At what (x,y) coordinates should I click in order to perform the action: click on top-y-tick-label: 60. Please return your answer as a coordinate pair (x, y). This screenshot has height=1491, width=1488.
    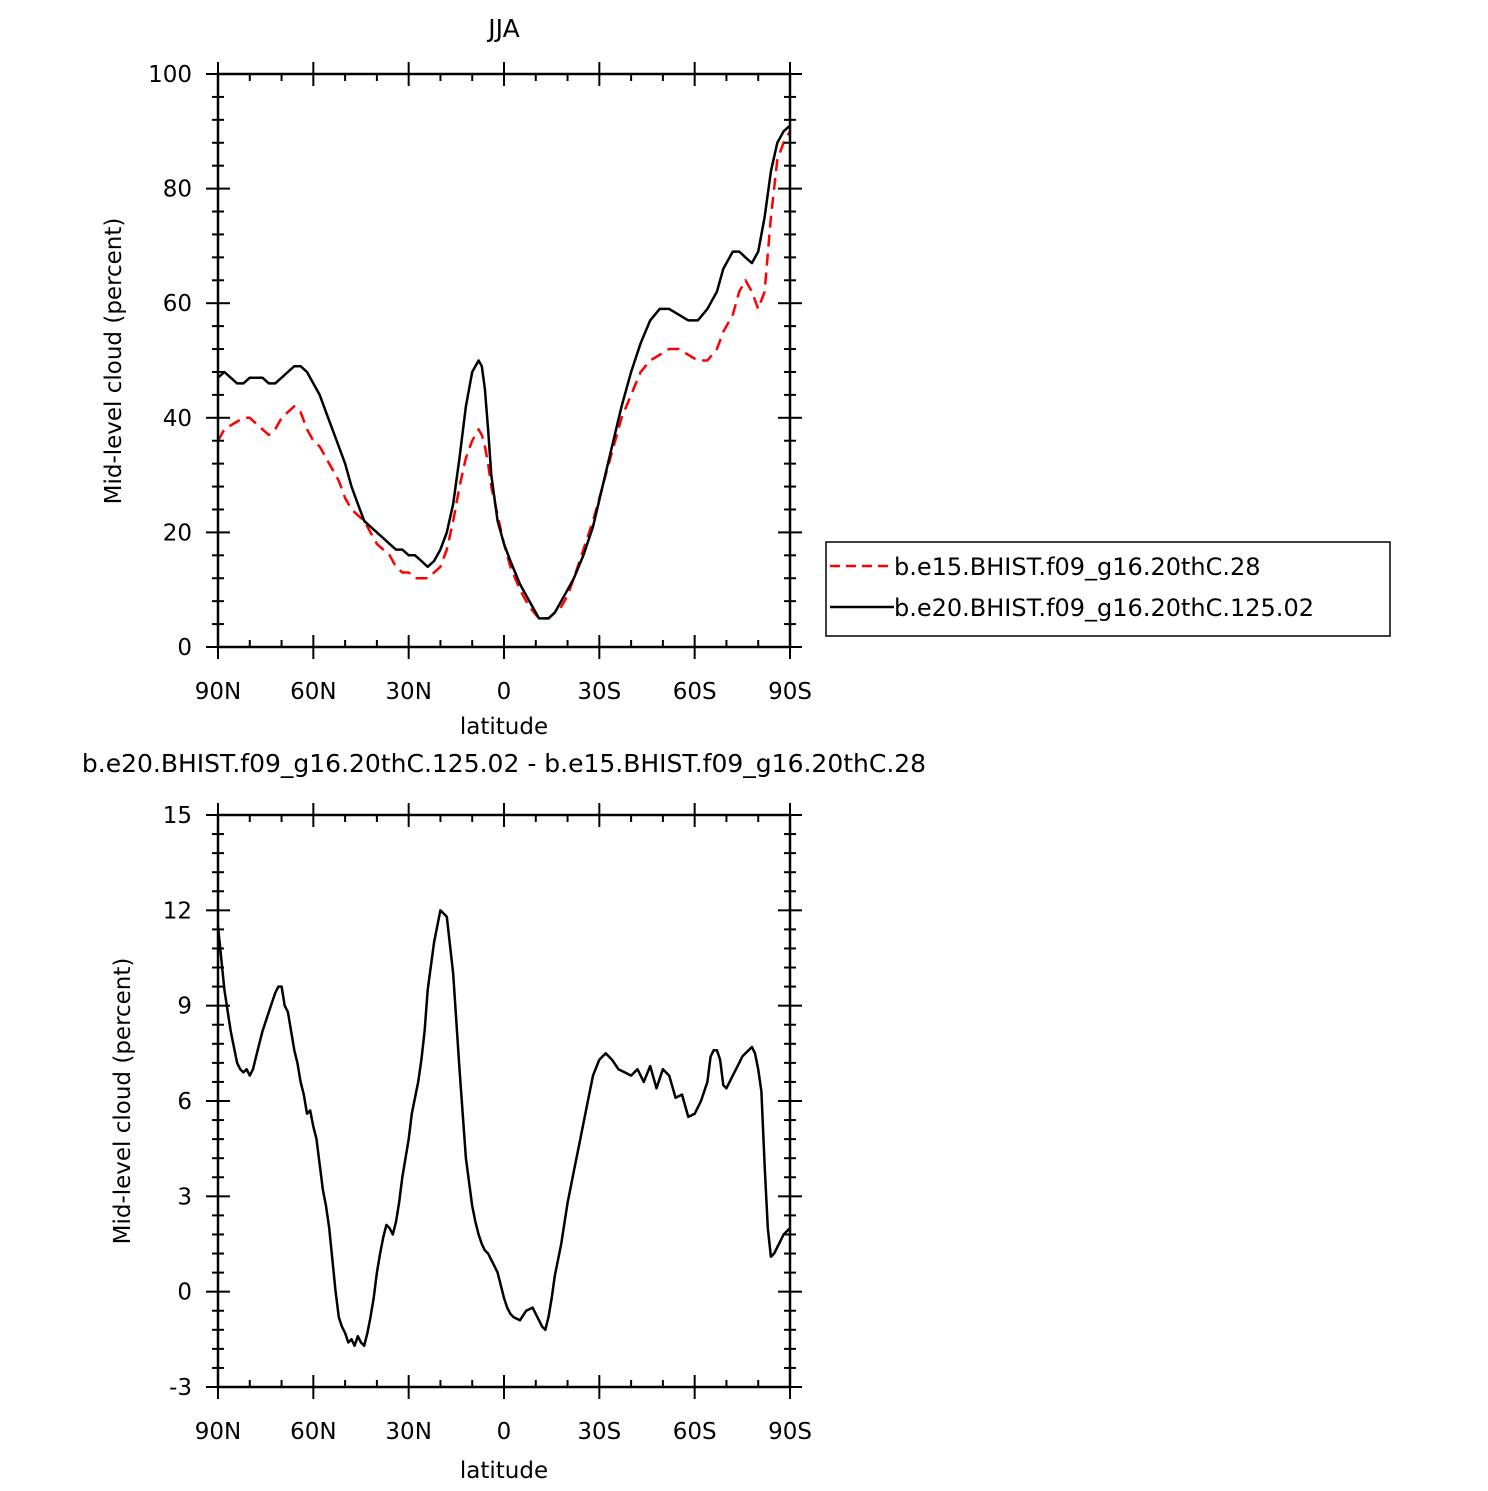
    Looking at the image, I should click on (177, 304).